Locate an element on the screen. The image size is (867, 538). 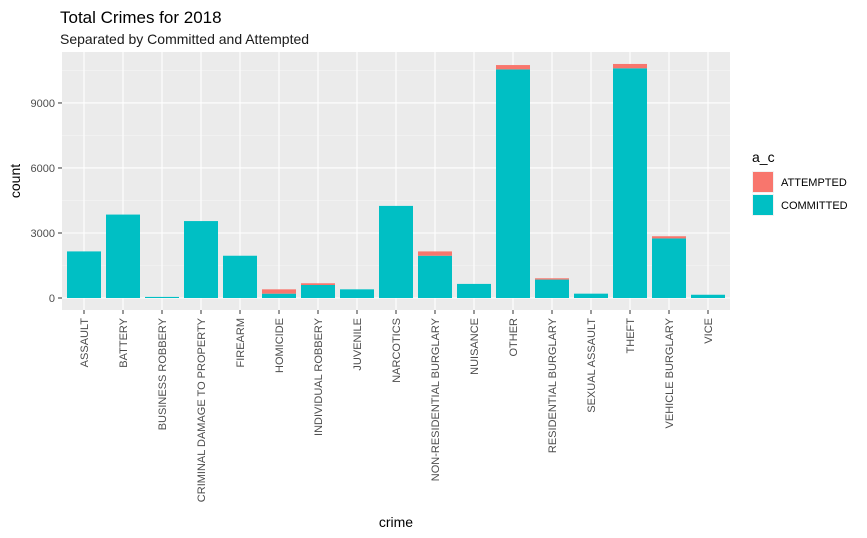
legend-swatch-attempted is located at coordinates (763, 182).